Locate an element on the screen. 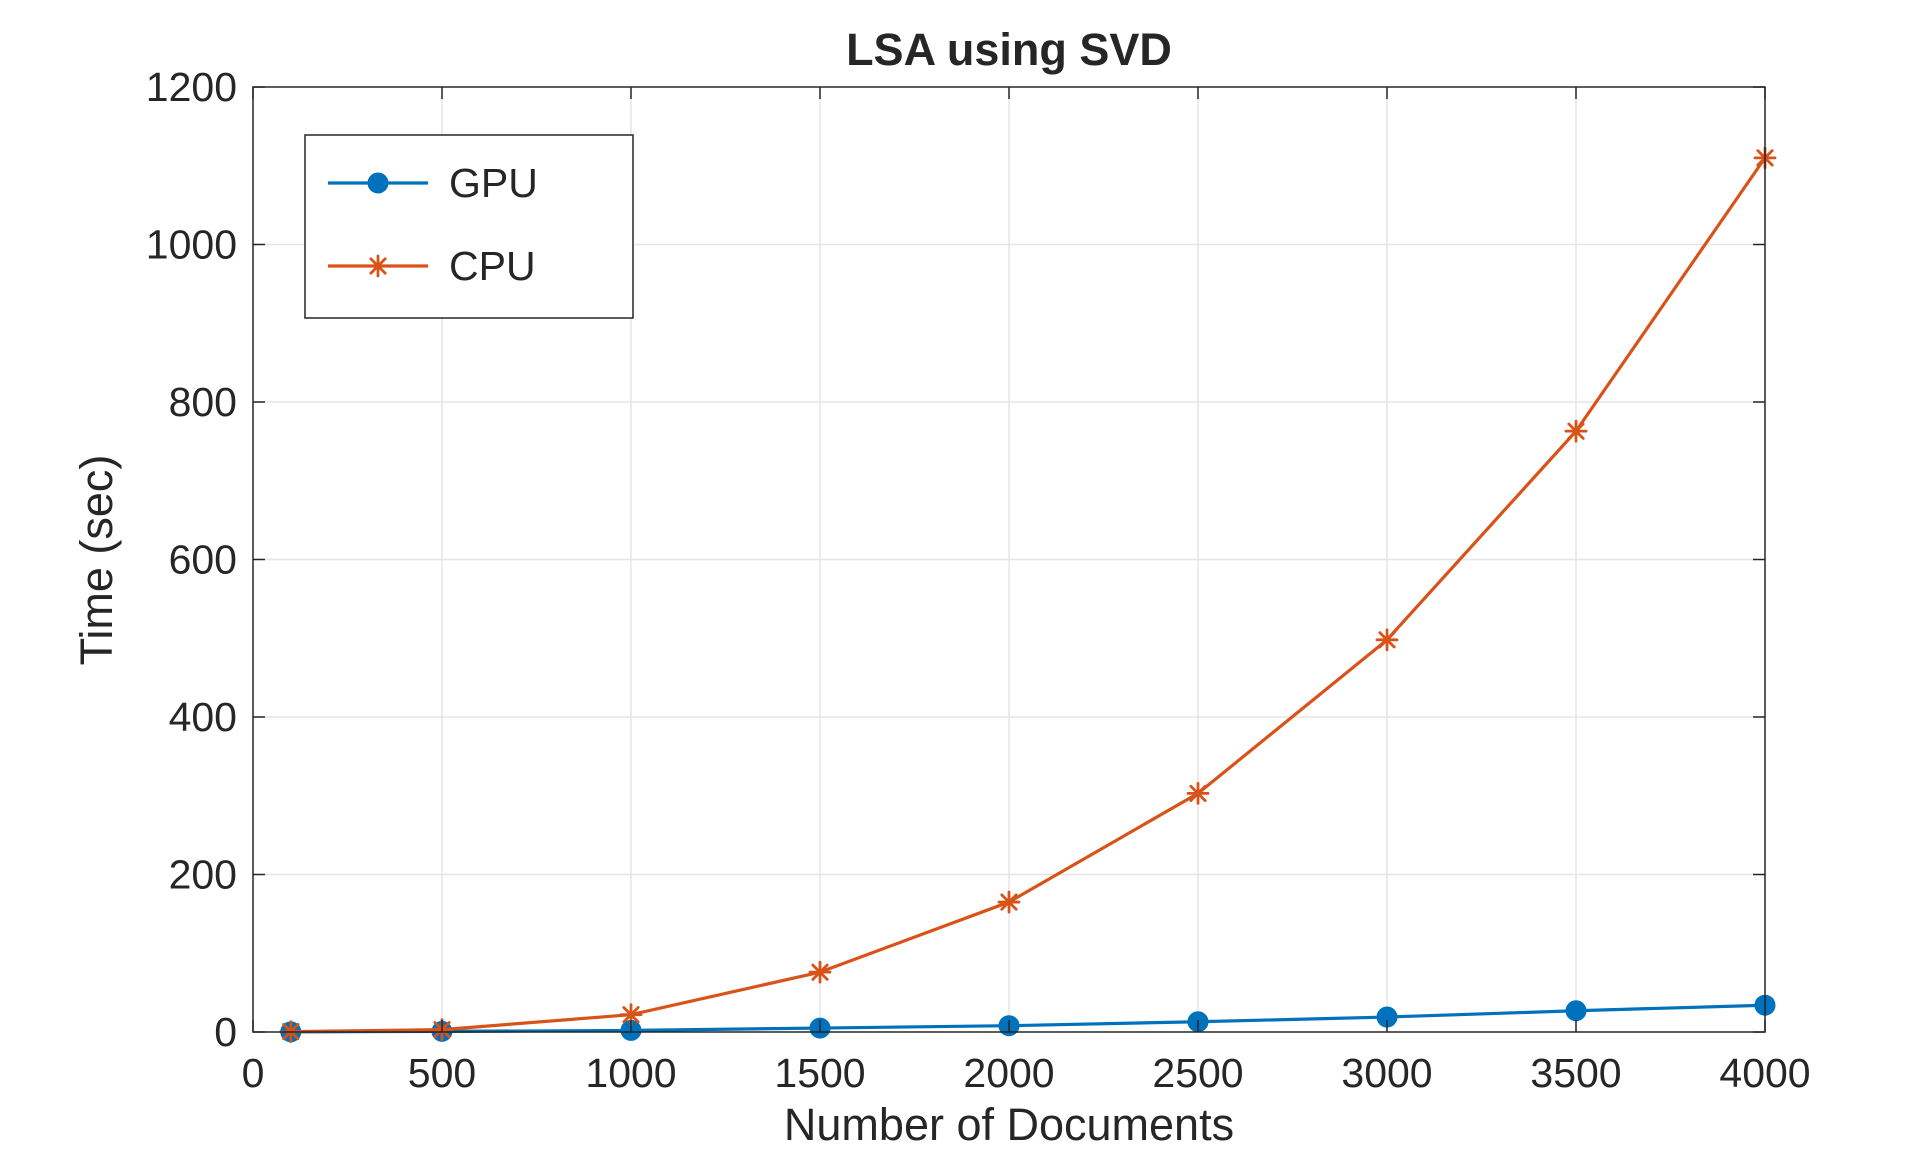 The width and height of the screenshot is (1928, 1150). x-tick-label: 3500 is located at coordinates (1575, 1073).